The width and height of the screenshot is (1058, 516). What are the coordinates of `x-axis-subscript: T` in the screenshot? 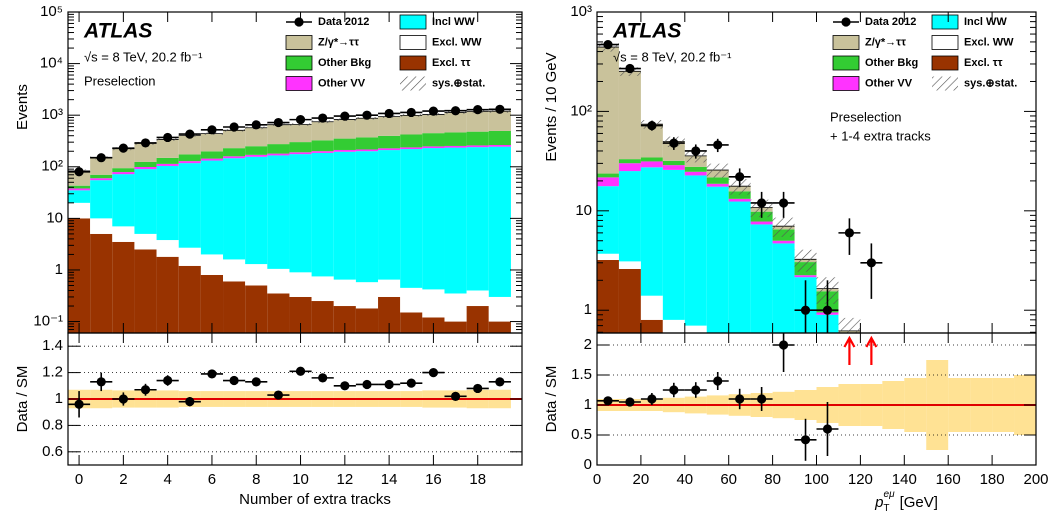 It's located at (886, 508).